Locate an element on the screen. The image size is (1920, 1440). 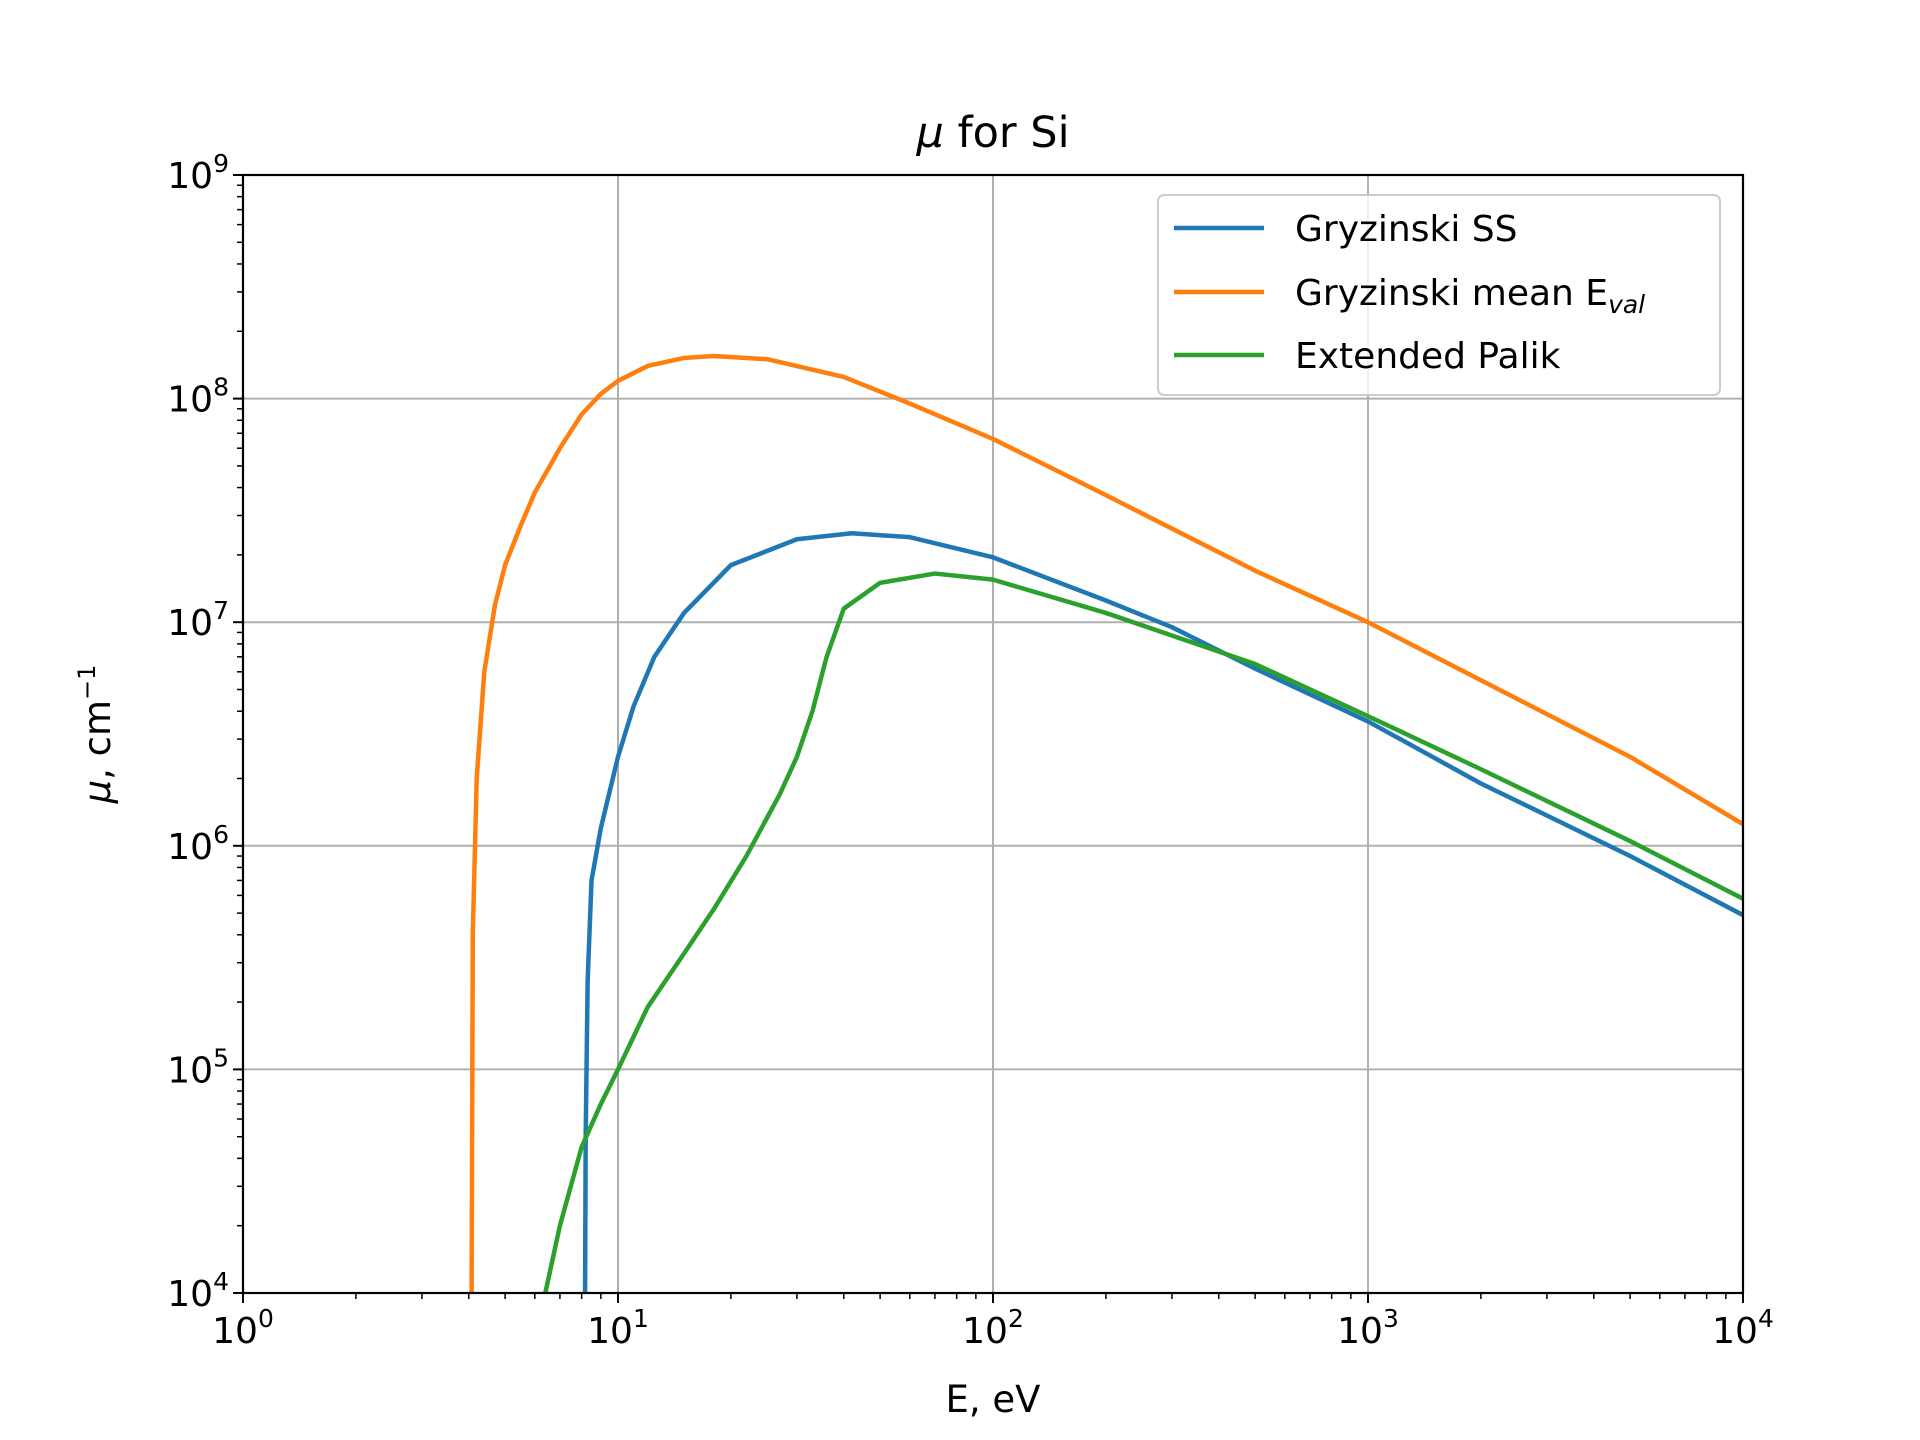
x-tick-exp: 1 is located at coordinates (641, 1318).